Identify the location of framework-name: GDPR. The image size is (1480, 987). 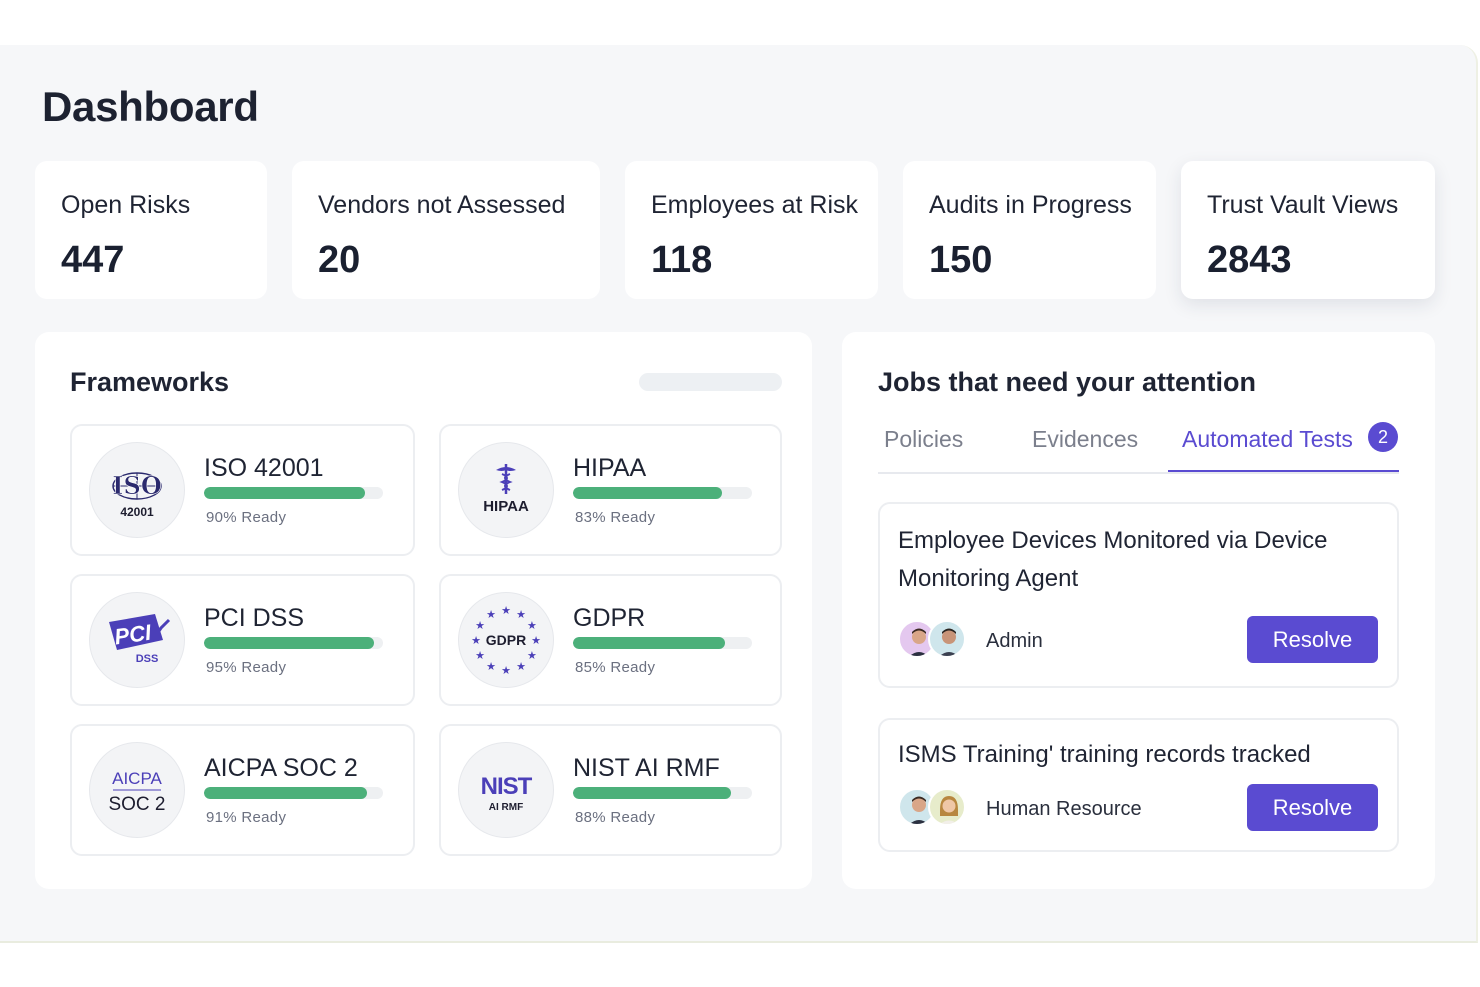
(609, 618).